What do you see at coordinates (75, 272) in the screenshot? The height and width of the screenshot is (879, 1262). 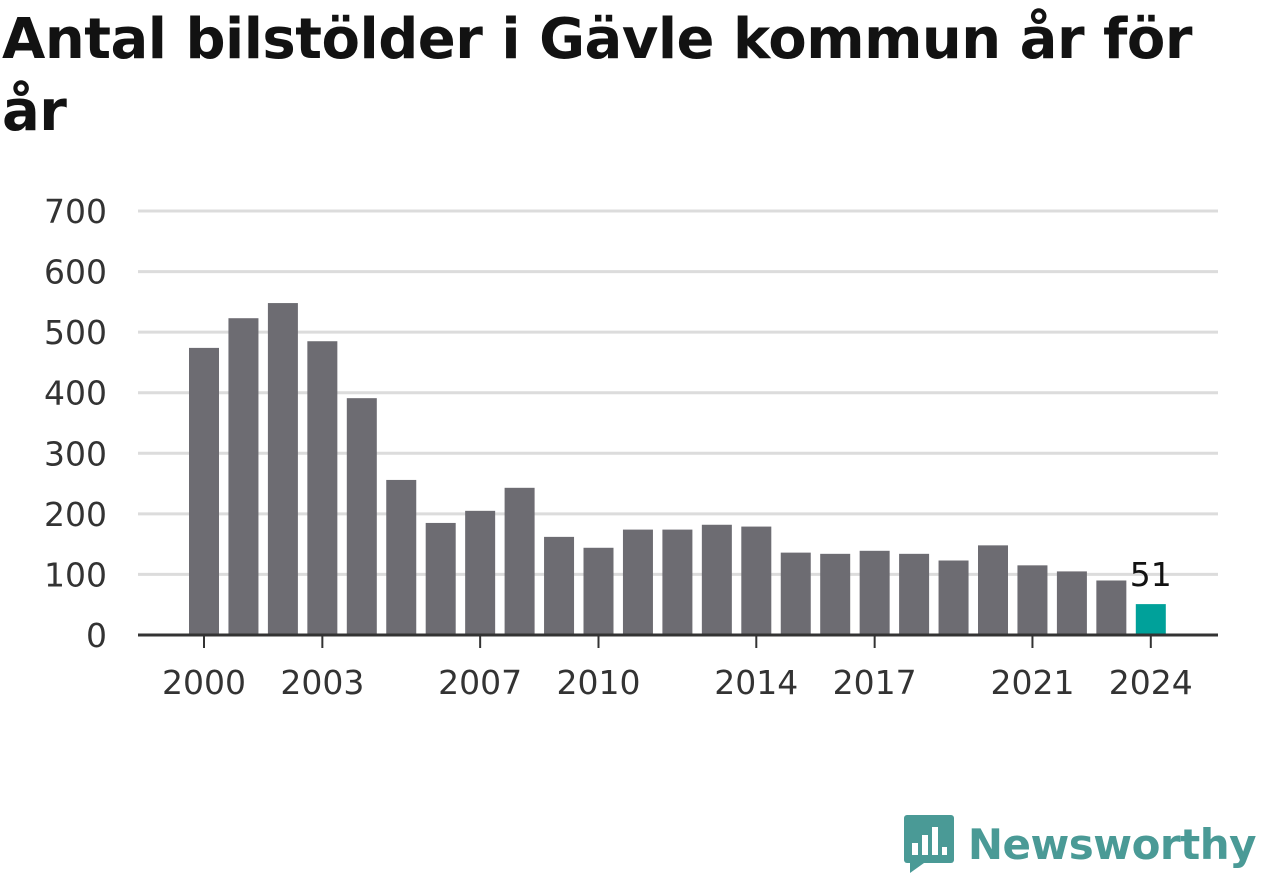 I see `y-tick-label: 600` at bounding box center [75, 272].